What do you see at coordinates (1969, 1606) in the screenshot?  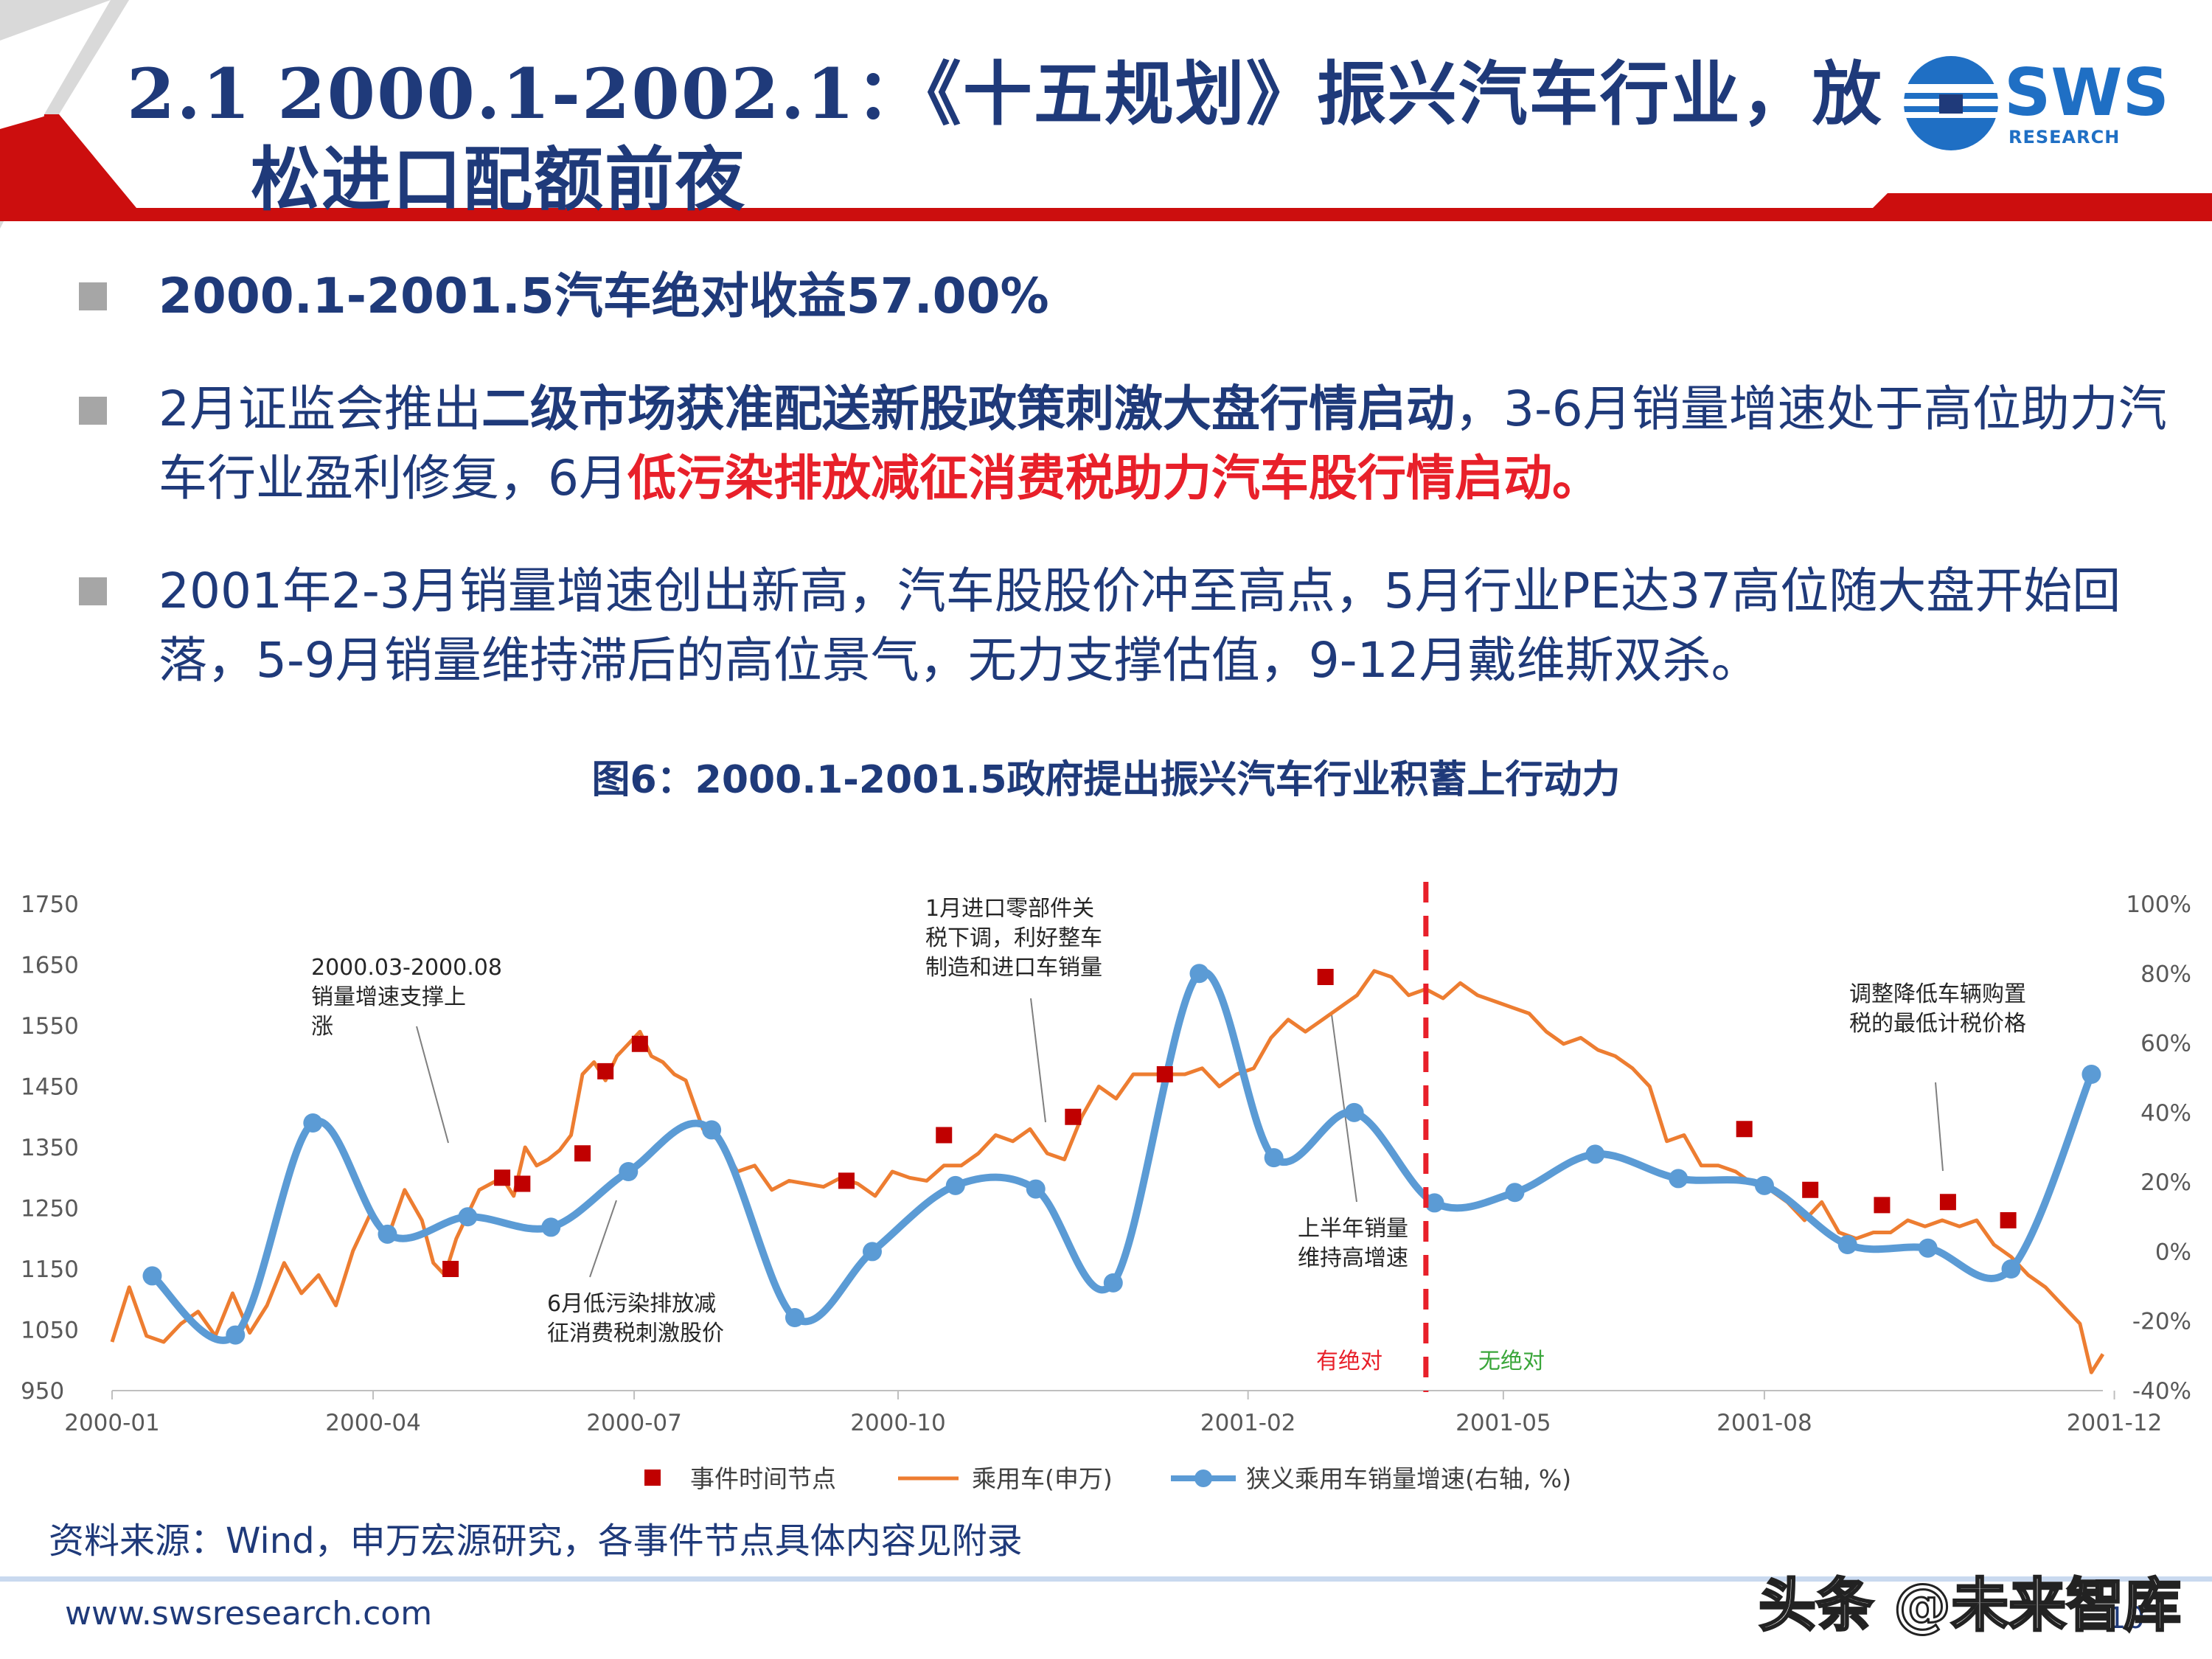 I see `watermark: 头条 @未来智库` at bounding box center [1969, 1606].